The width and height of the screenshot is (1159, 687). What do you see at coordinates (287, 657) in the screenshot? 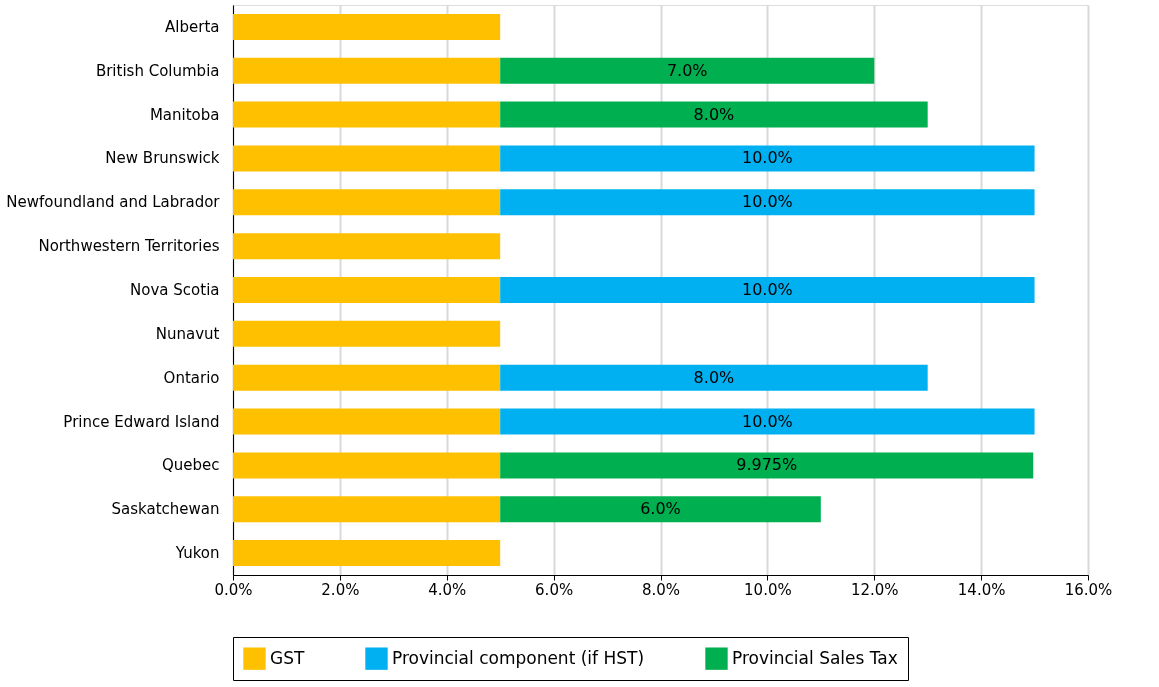
I see `legend-label: GST` at bounding box center [287, 657].